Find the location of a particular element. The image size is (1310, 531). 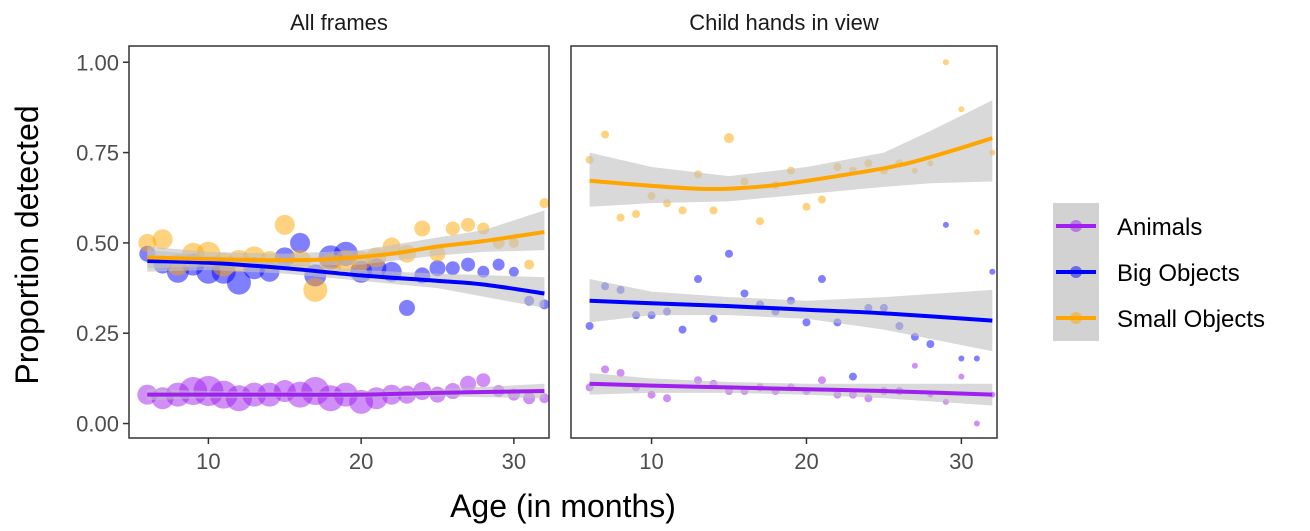

x-axis-title: Age (in months) is located at coordinates (563, 506).